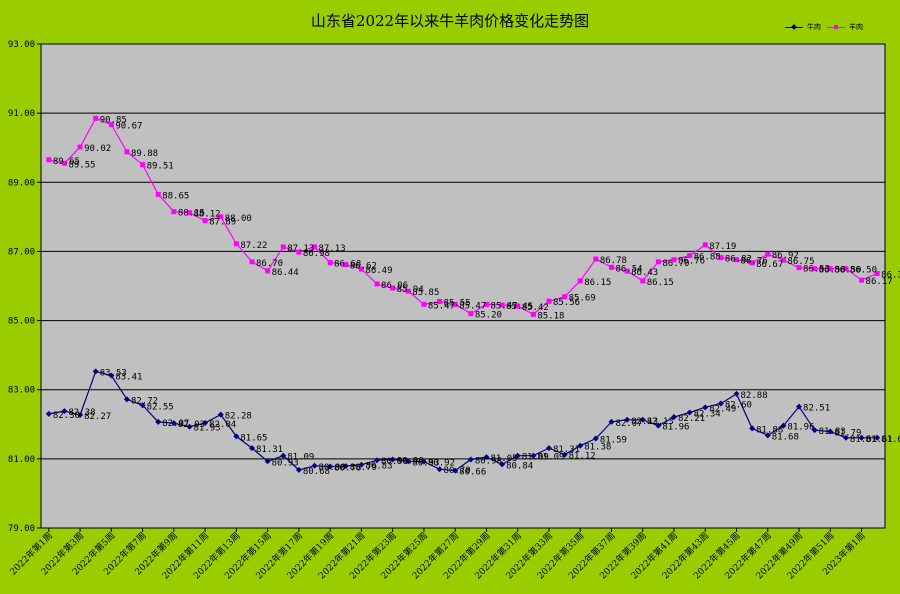  What do you see at coordinates (441, 464) in the screenshot?
I see `data-label: 80.92` at bounding box center [441, 464].